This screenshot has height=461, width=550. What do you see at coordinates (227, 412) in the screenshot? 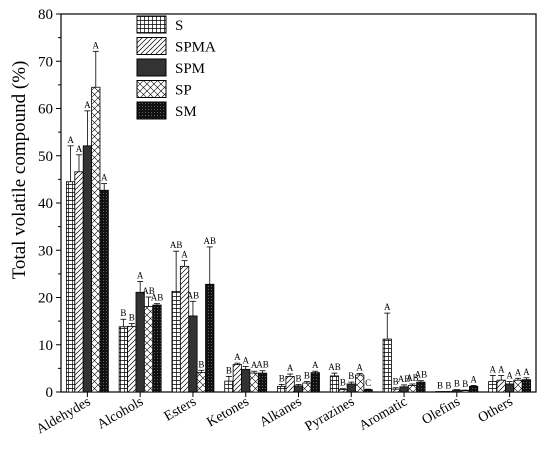
I see `x-tick-label: Ketones` at bounding box center [227, 412].